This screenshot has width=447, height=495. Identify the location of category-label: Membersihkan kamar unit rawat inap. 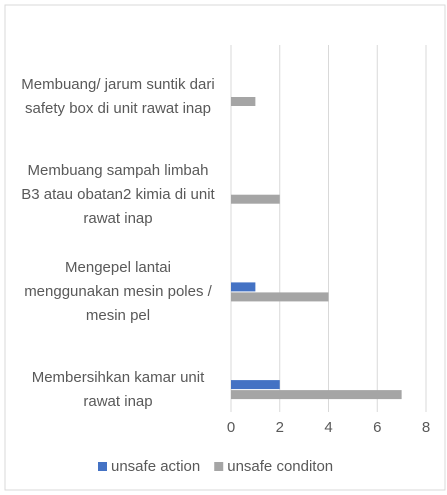
(118, 390).